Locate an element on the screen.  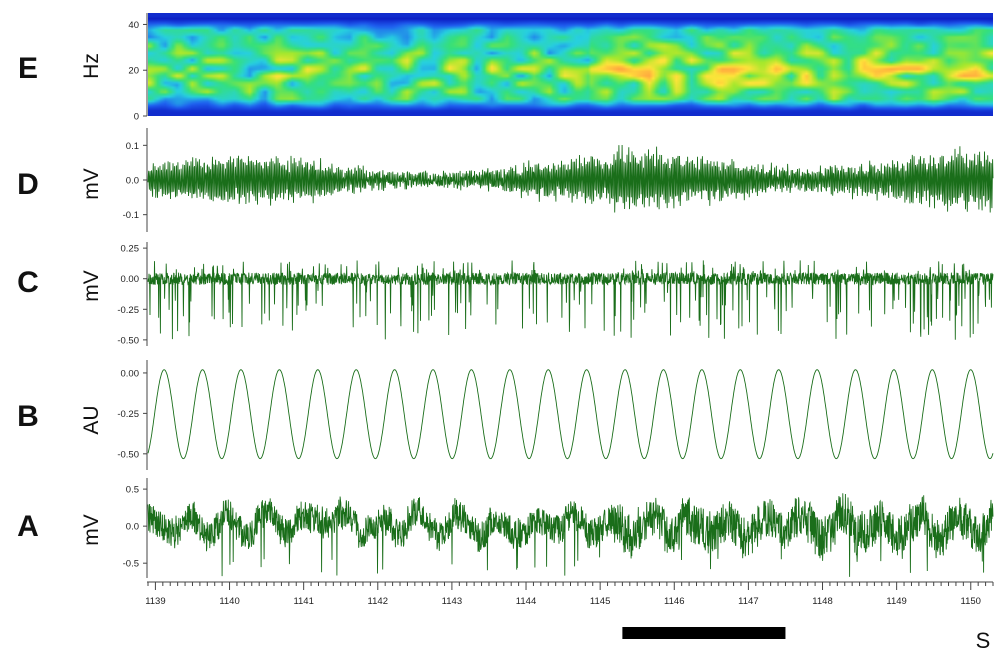
trace-d is located at coordinates (570, 178).